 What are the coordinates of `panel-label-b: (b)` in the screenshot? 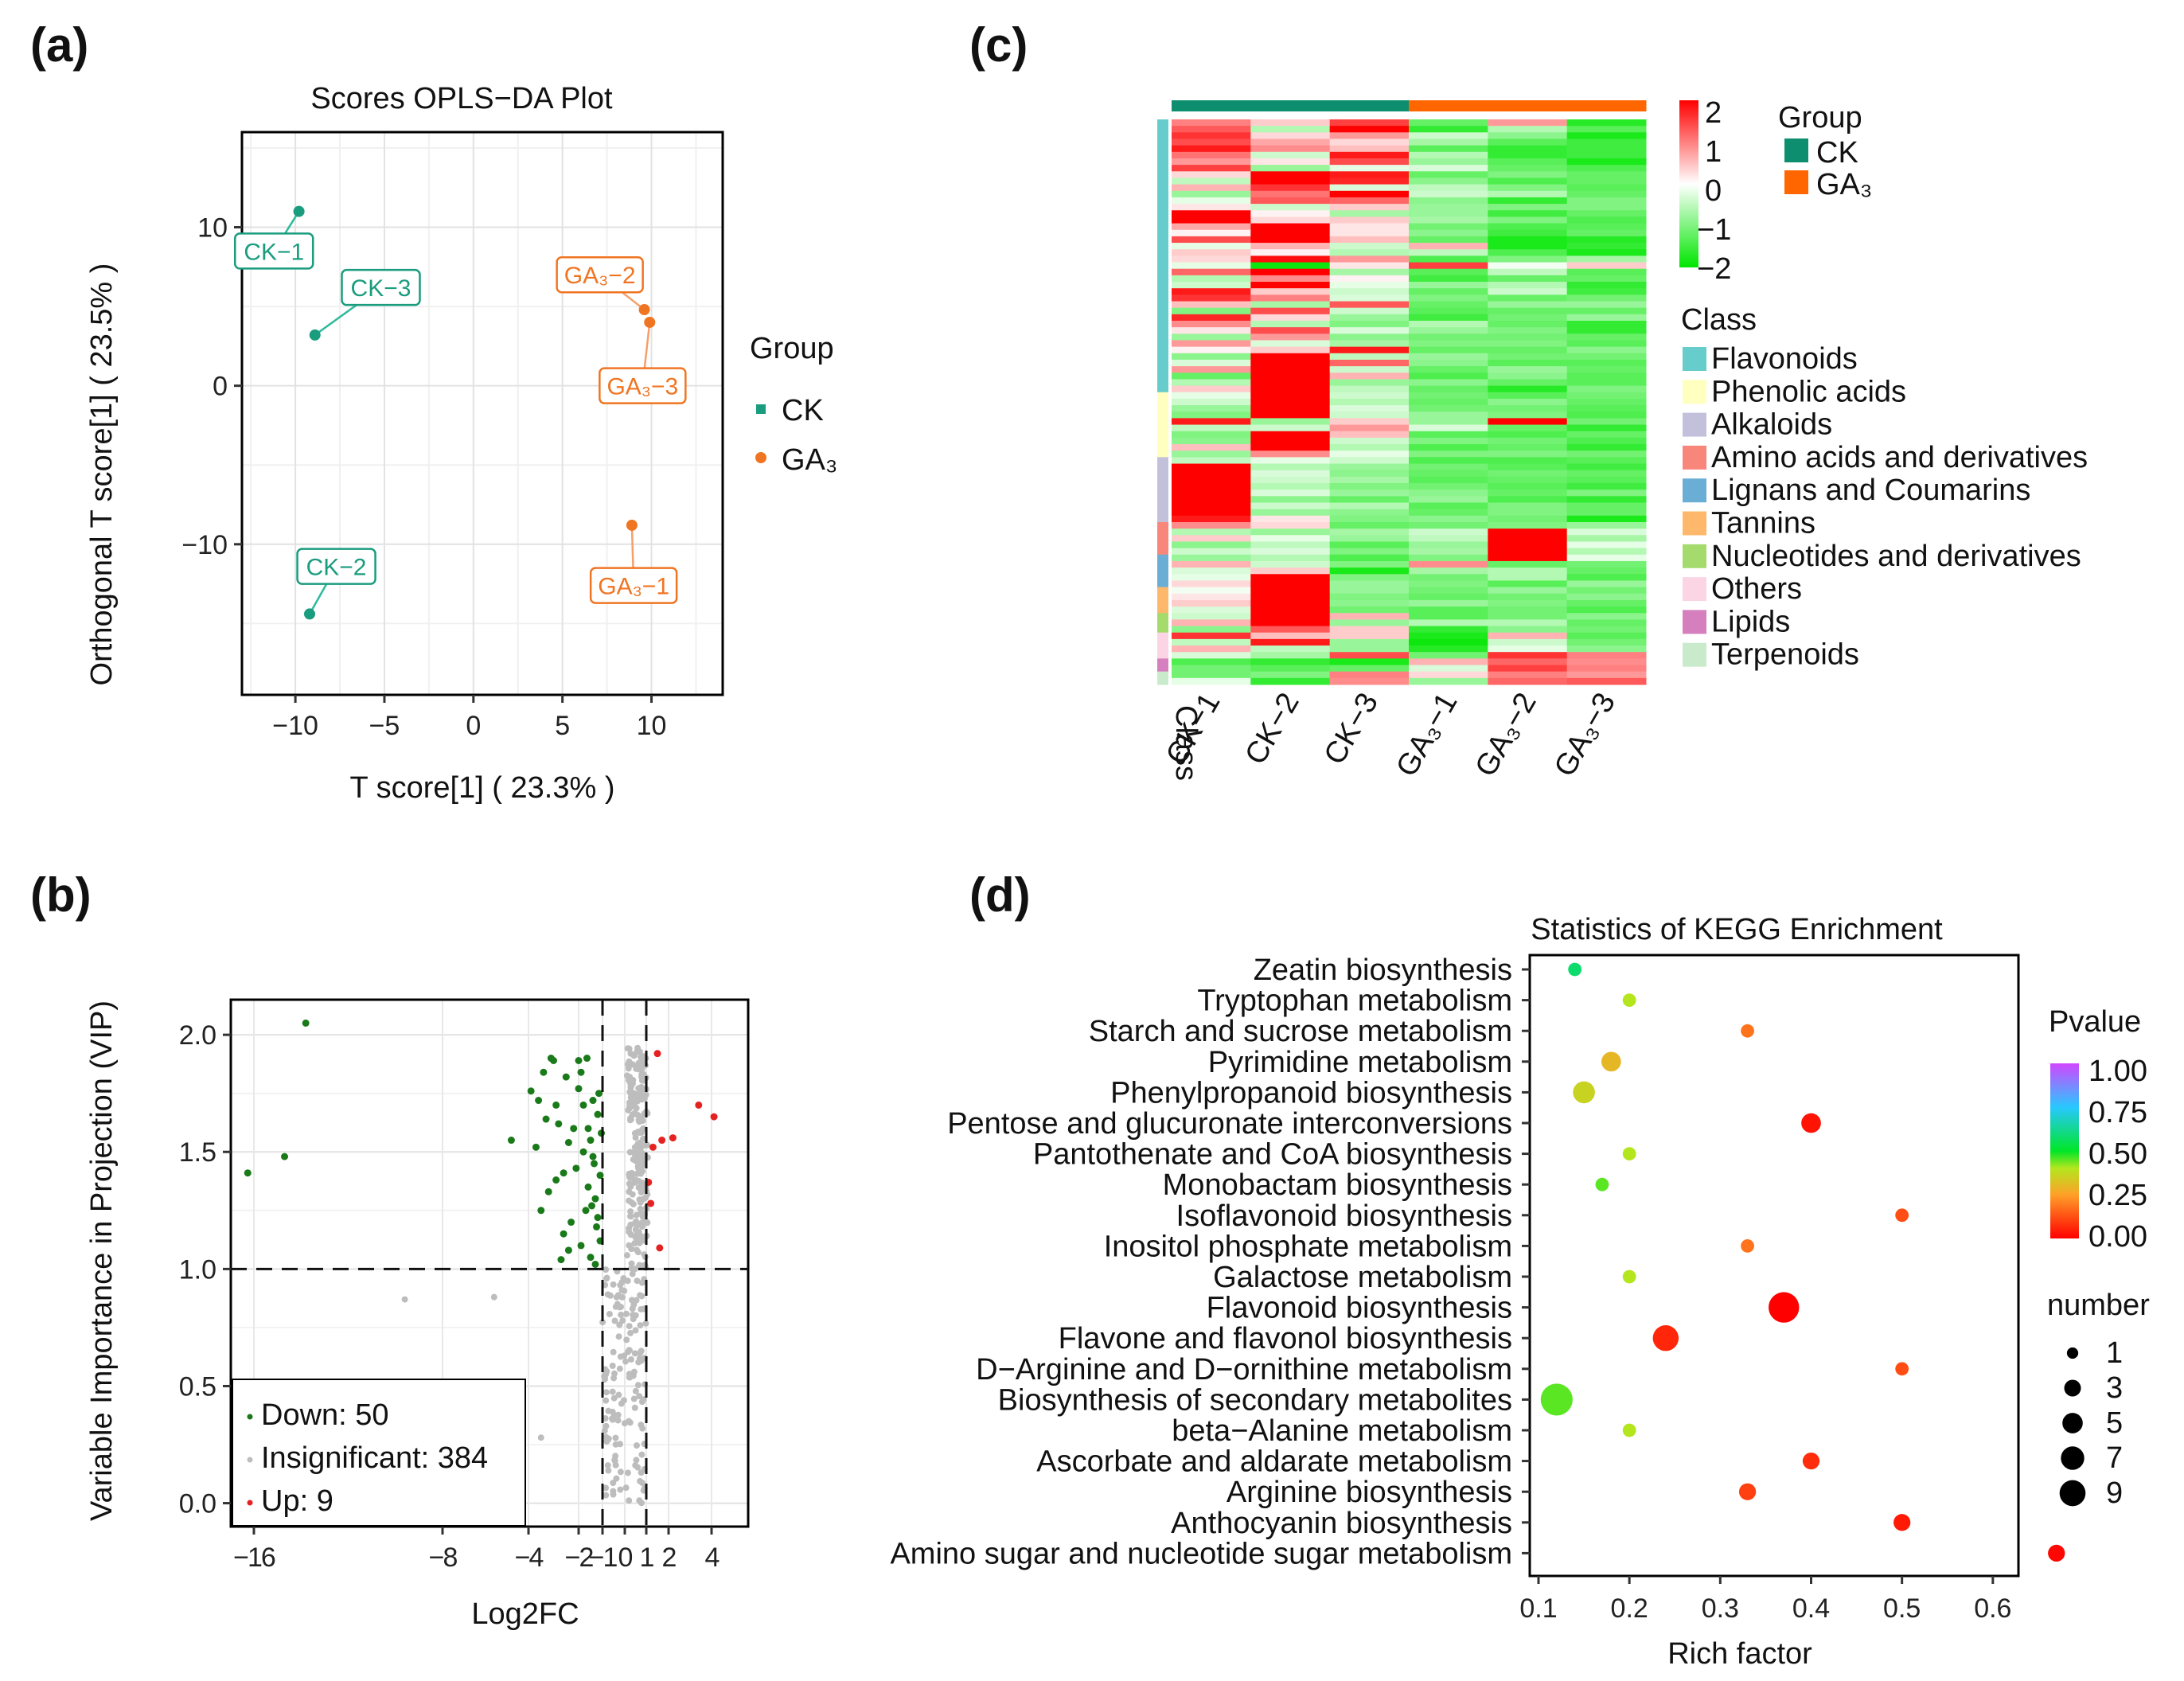 It's located at (61, 895).